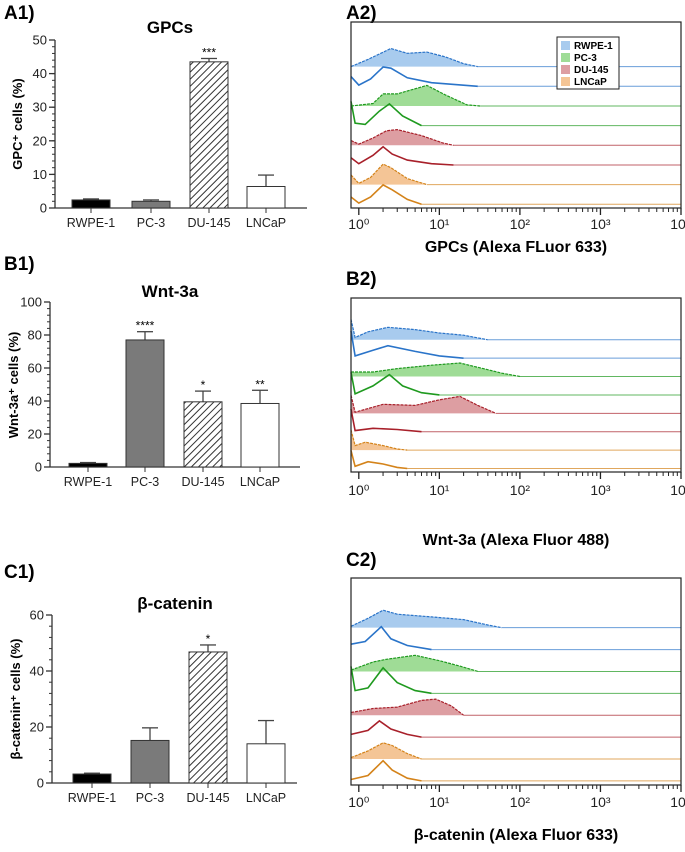 The width and height of the screenshot is (685, 852). Describe the element at coordinates (590, 82) in the screenshot. I see `legend-label: LNCaP` at that location.